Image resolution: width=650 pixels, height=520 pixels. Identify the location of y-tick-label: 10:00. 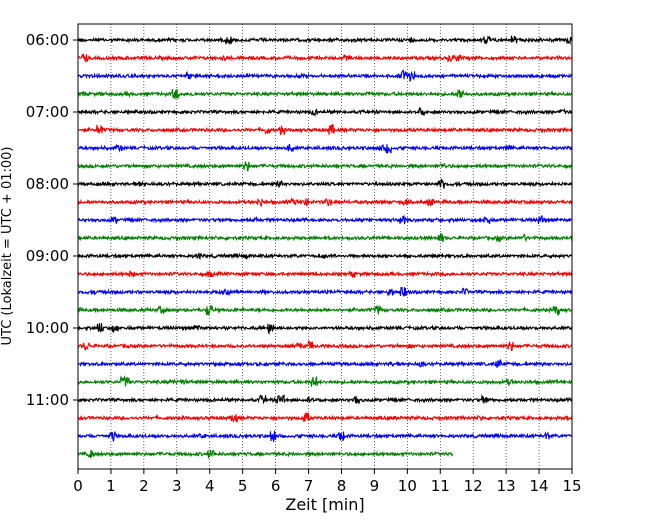
(47, 328).